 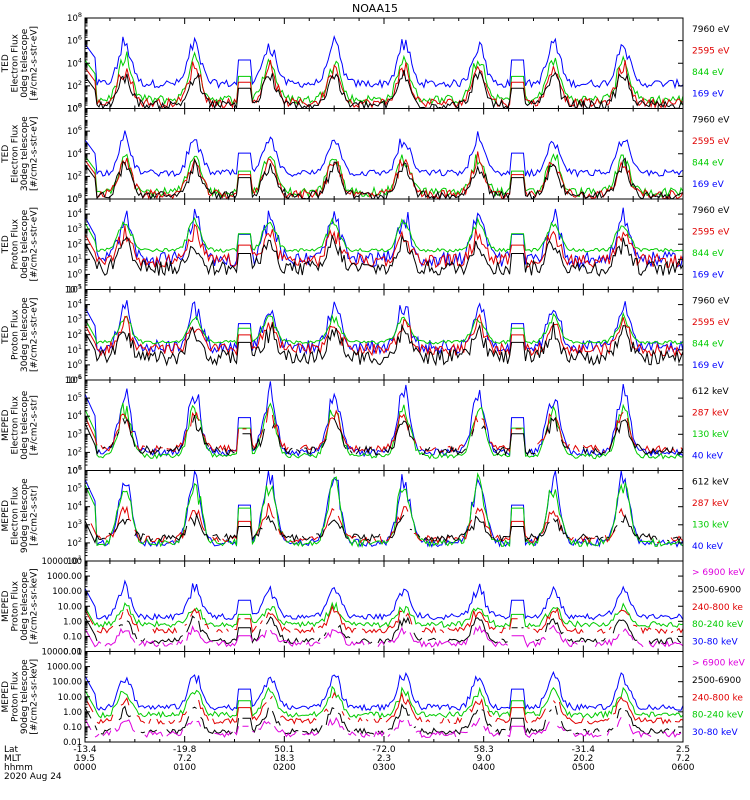 I want to click on x-row-label-lat: Lat, so click(x=11, y=750).